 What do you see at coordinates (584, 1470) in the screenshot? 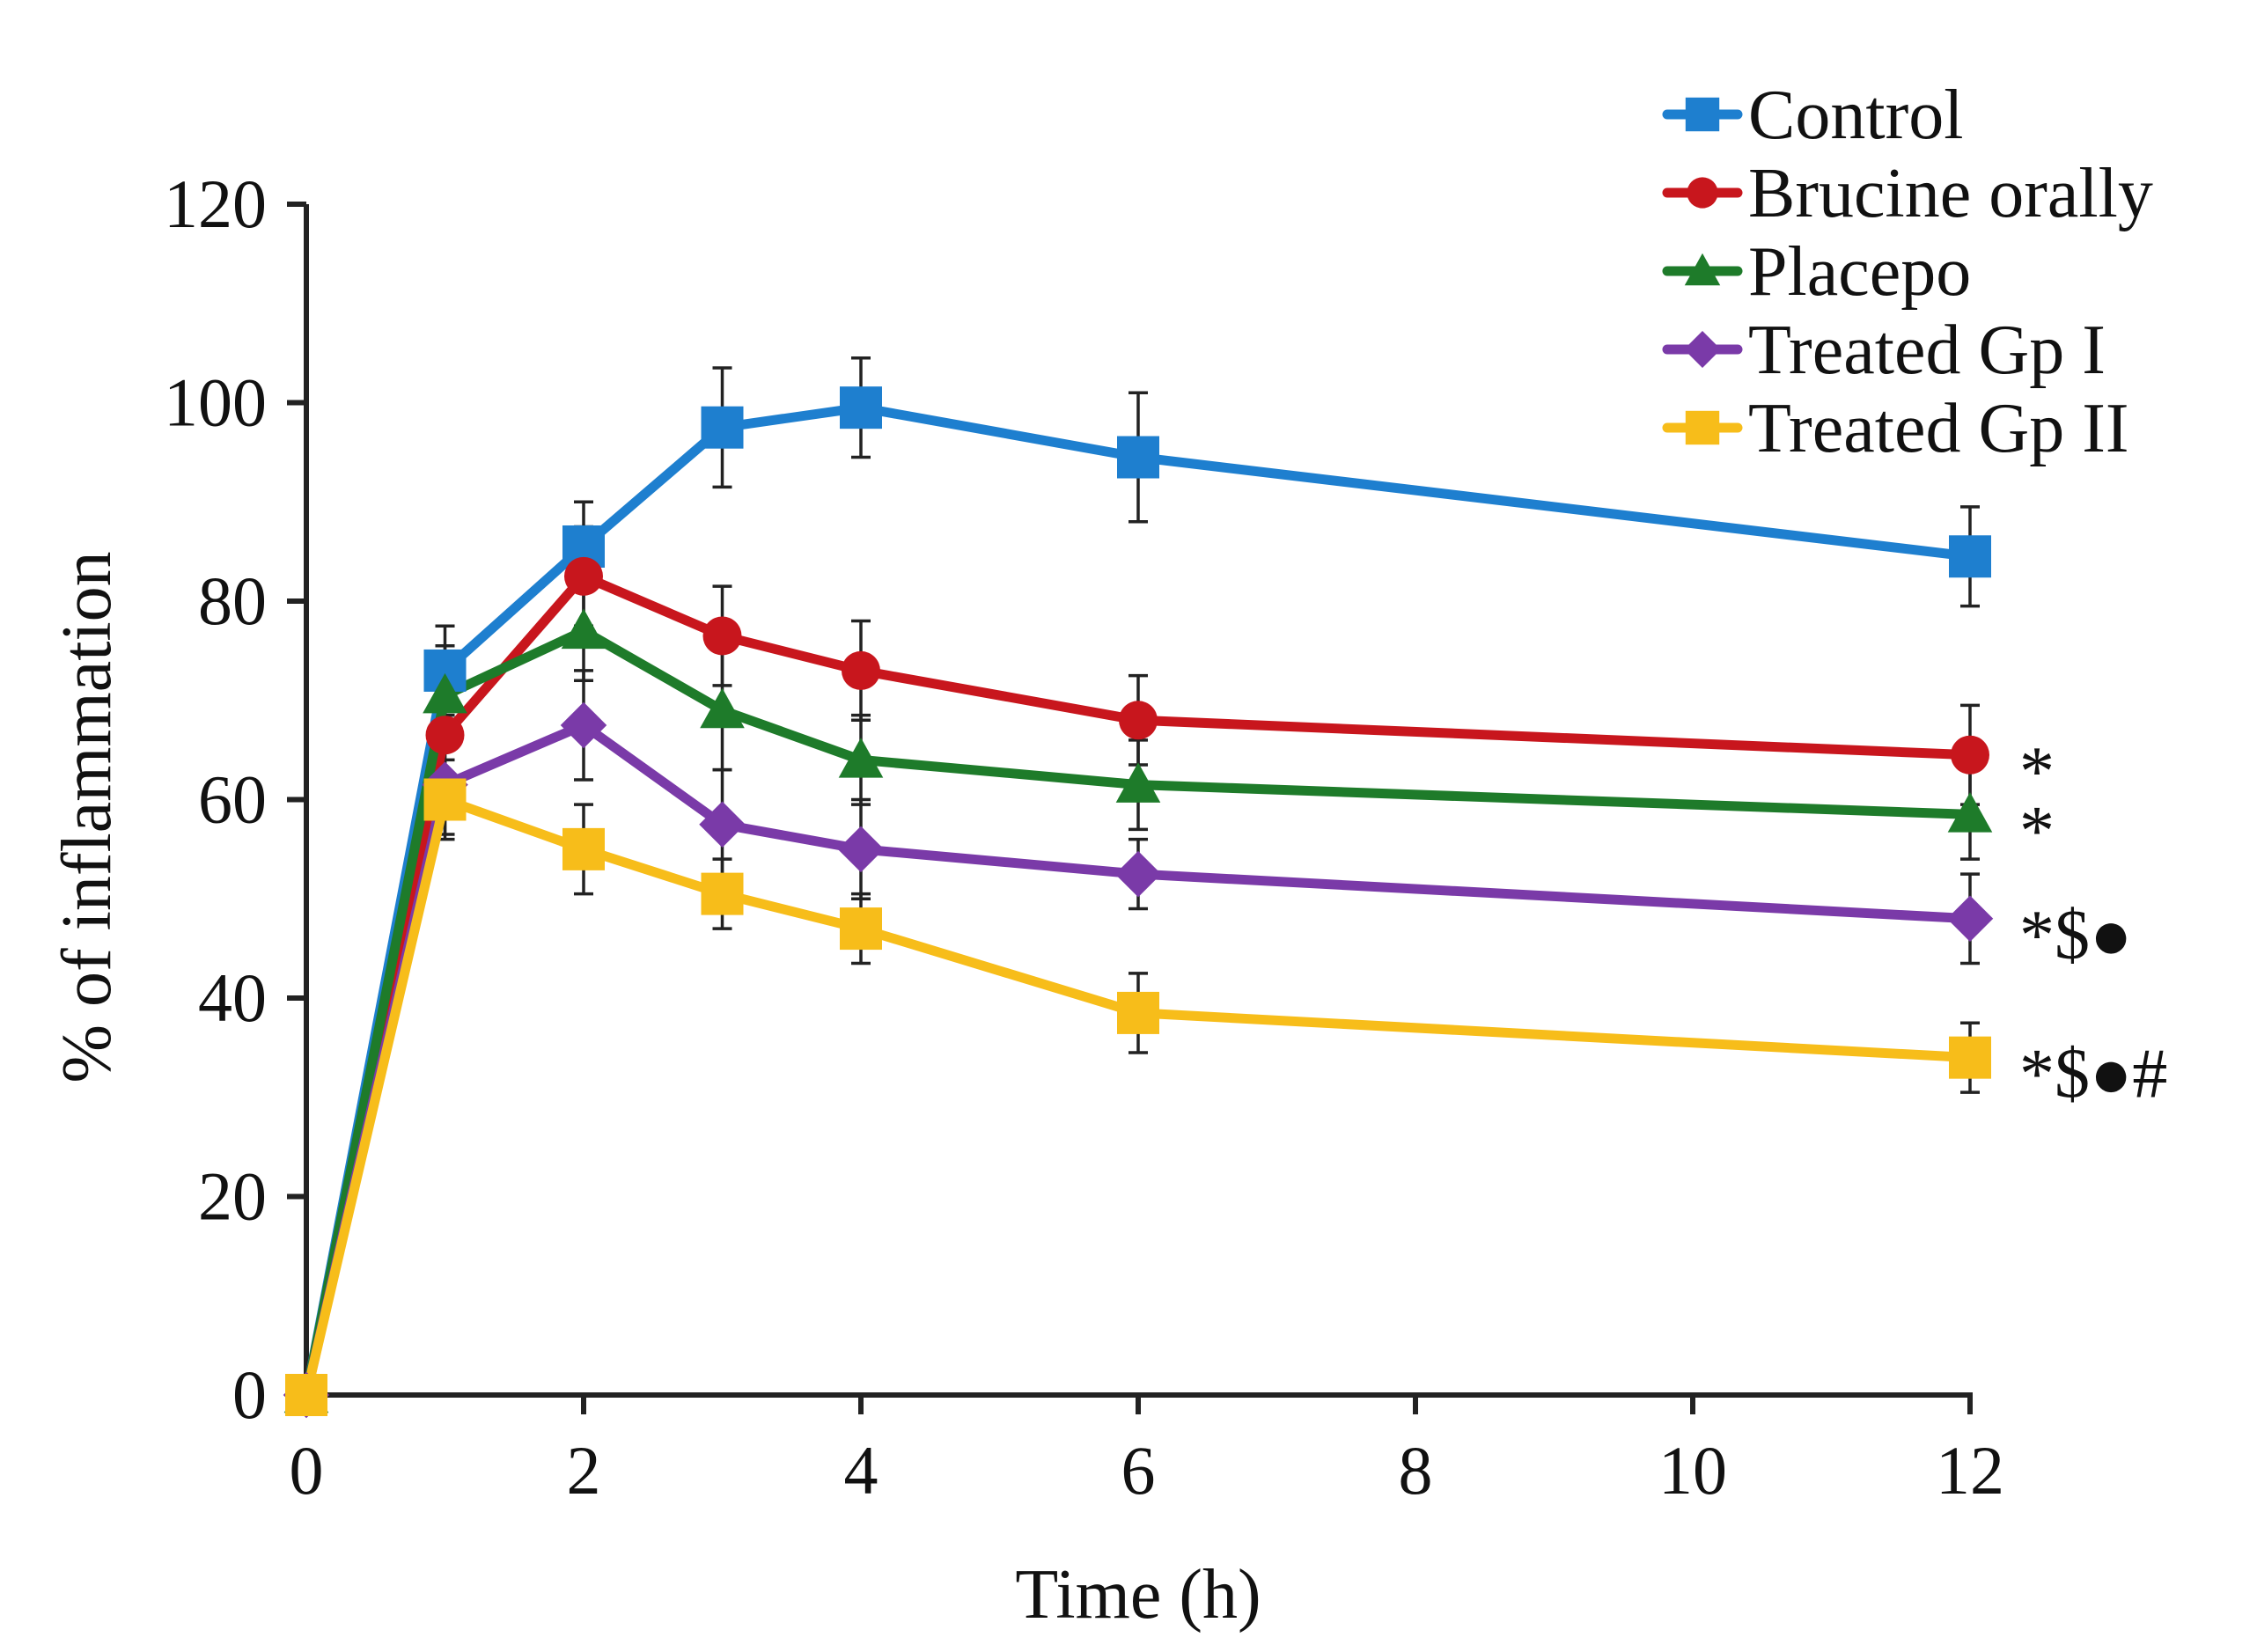
I see `x-tick-label: 2` at bounding box center [584, 1470].